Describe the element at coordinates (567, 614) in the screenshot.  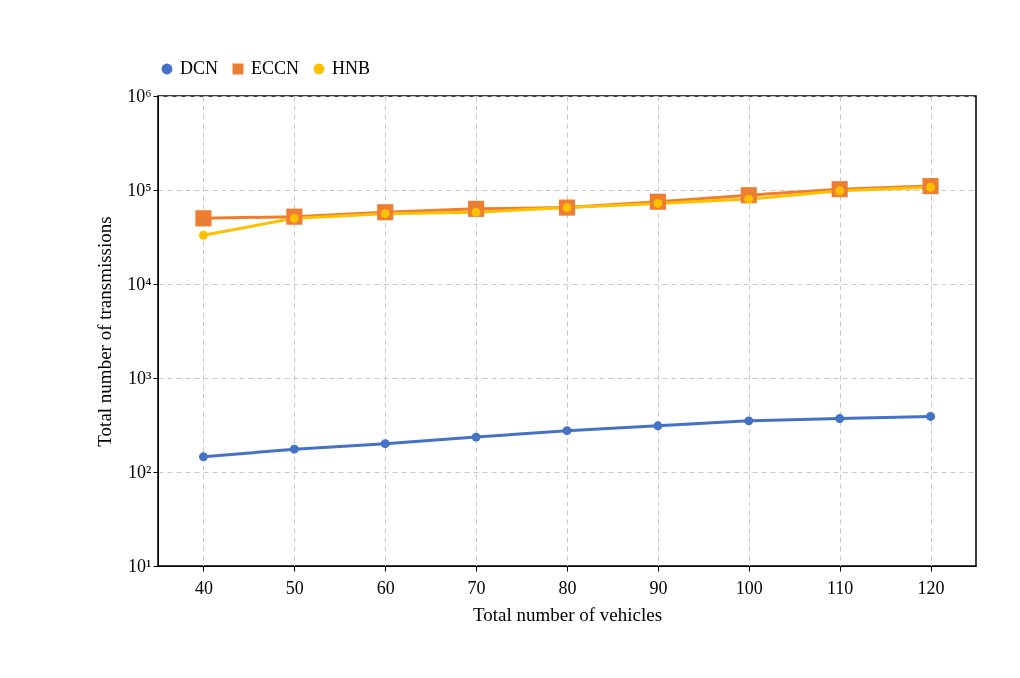
I see `x-axis-title: Total number of vehicles` at that location.